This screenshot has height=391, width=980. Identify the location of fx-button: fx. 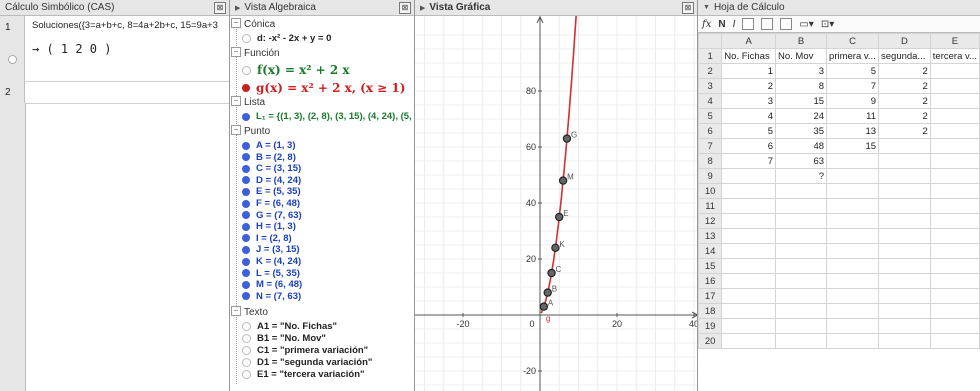
(707, 24).